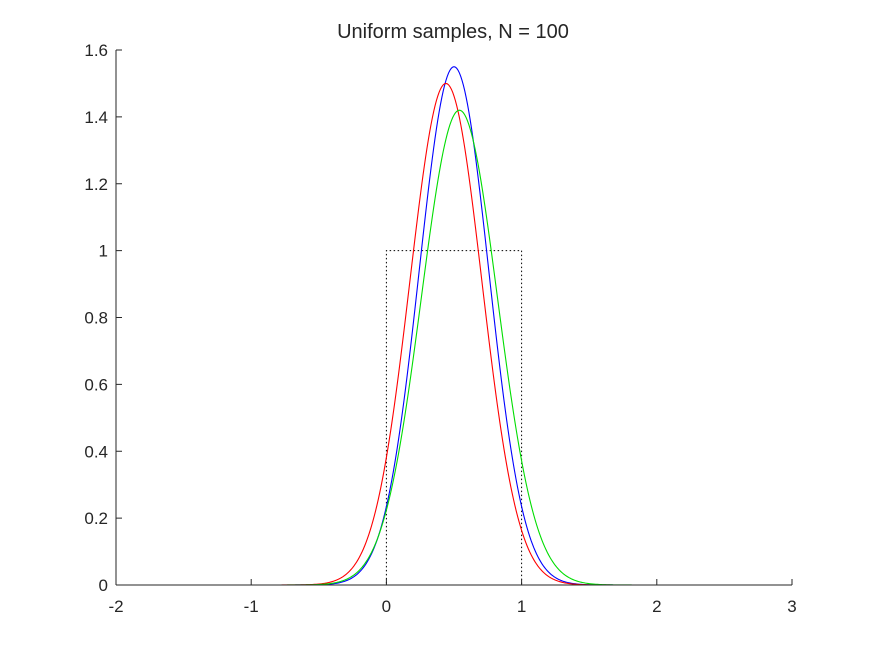  What do you see at coordinates (96, 518) in the screenshot?
I see `y-tick-label: 0.2` at bounding box center [96, 518].